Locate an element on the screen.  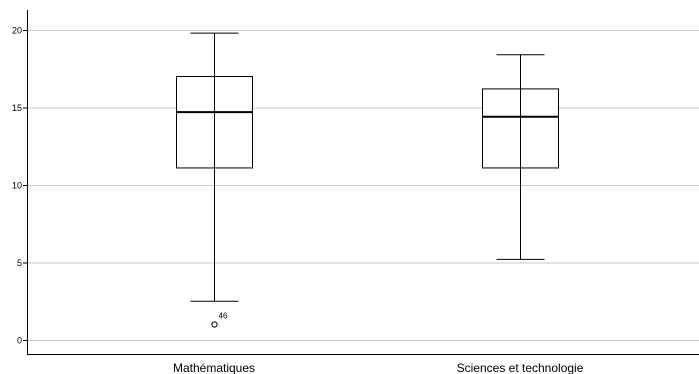
y-tick-label: 15 is located at coordinates (17, 108).